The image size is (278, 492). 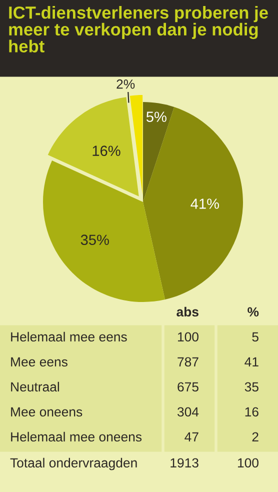 I want to click on text: Totaal ondervraagden, so click(x=73, y=464).